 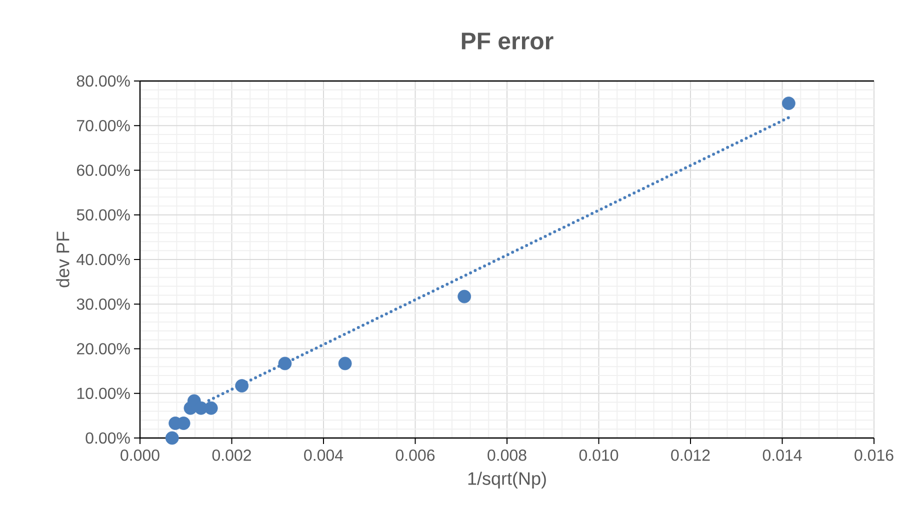 I want to click on y-tick-label: 60.00%, so click(x=103, y=170).